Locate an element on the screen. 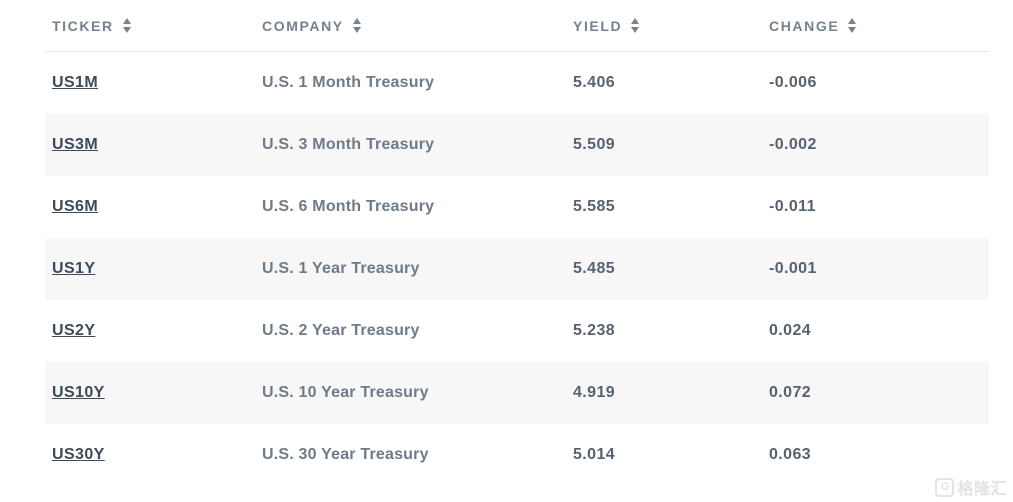 The image size is (1013, 502). company-name: U.S. 2 Year Treasury is located at coordinates (341, 330).